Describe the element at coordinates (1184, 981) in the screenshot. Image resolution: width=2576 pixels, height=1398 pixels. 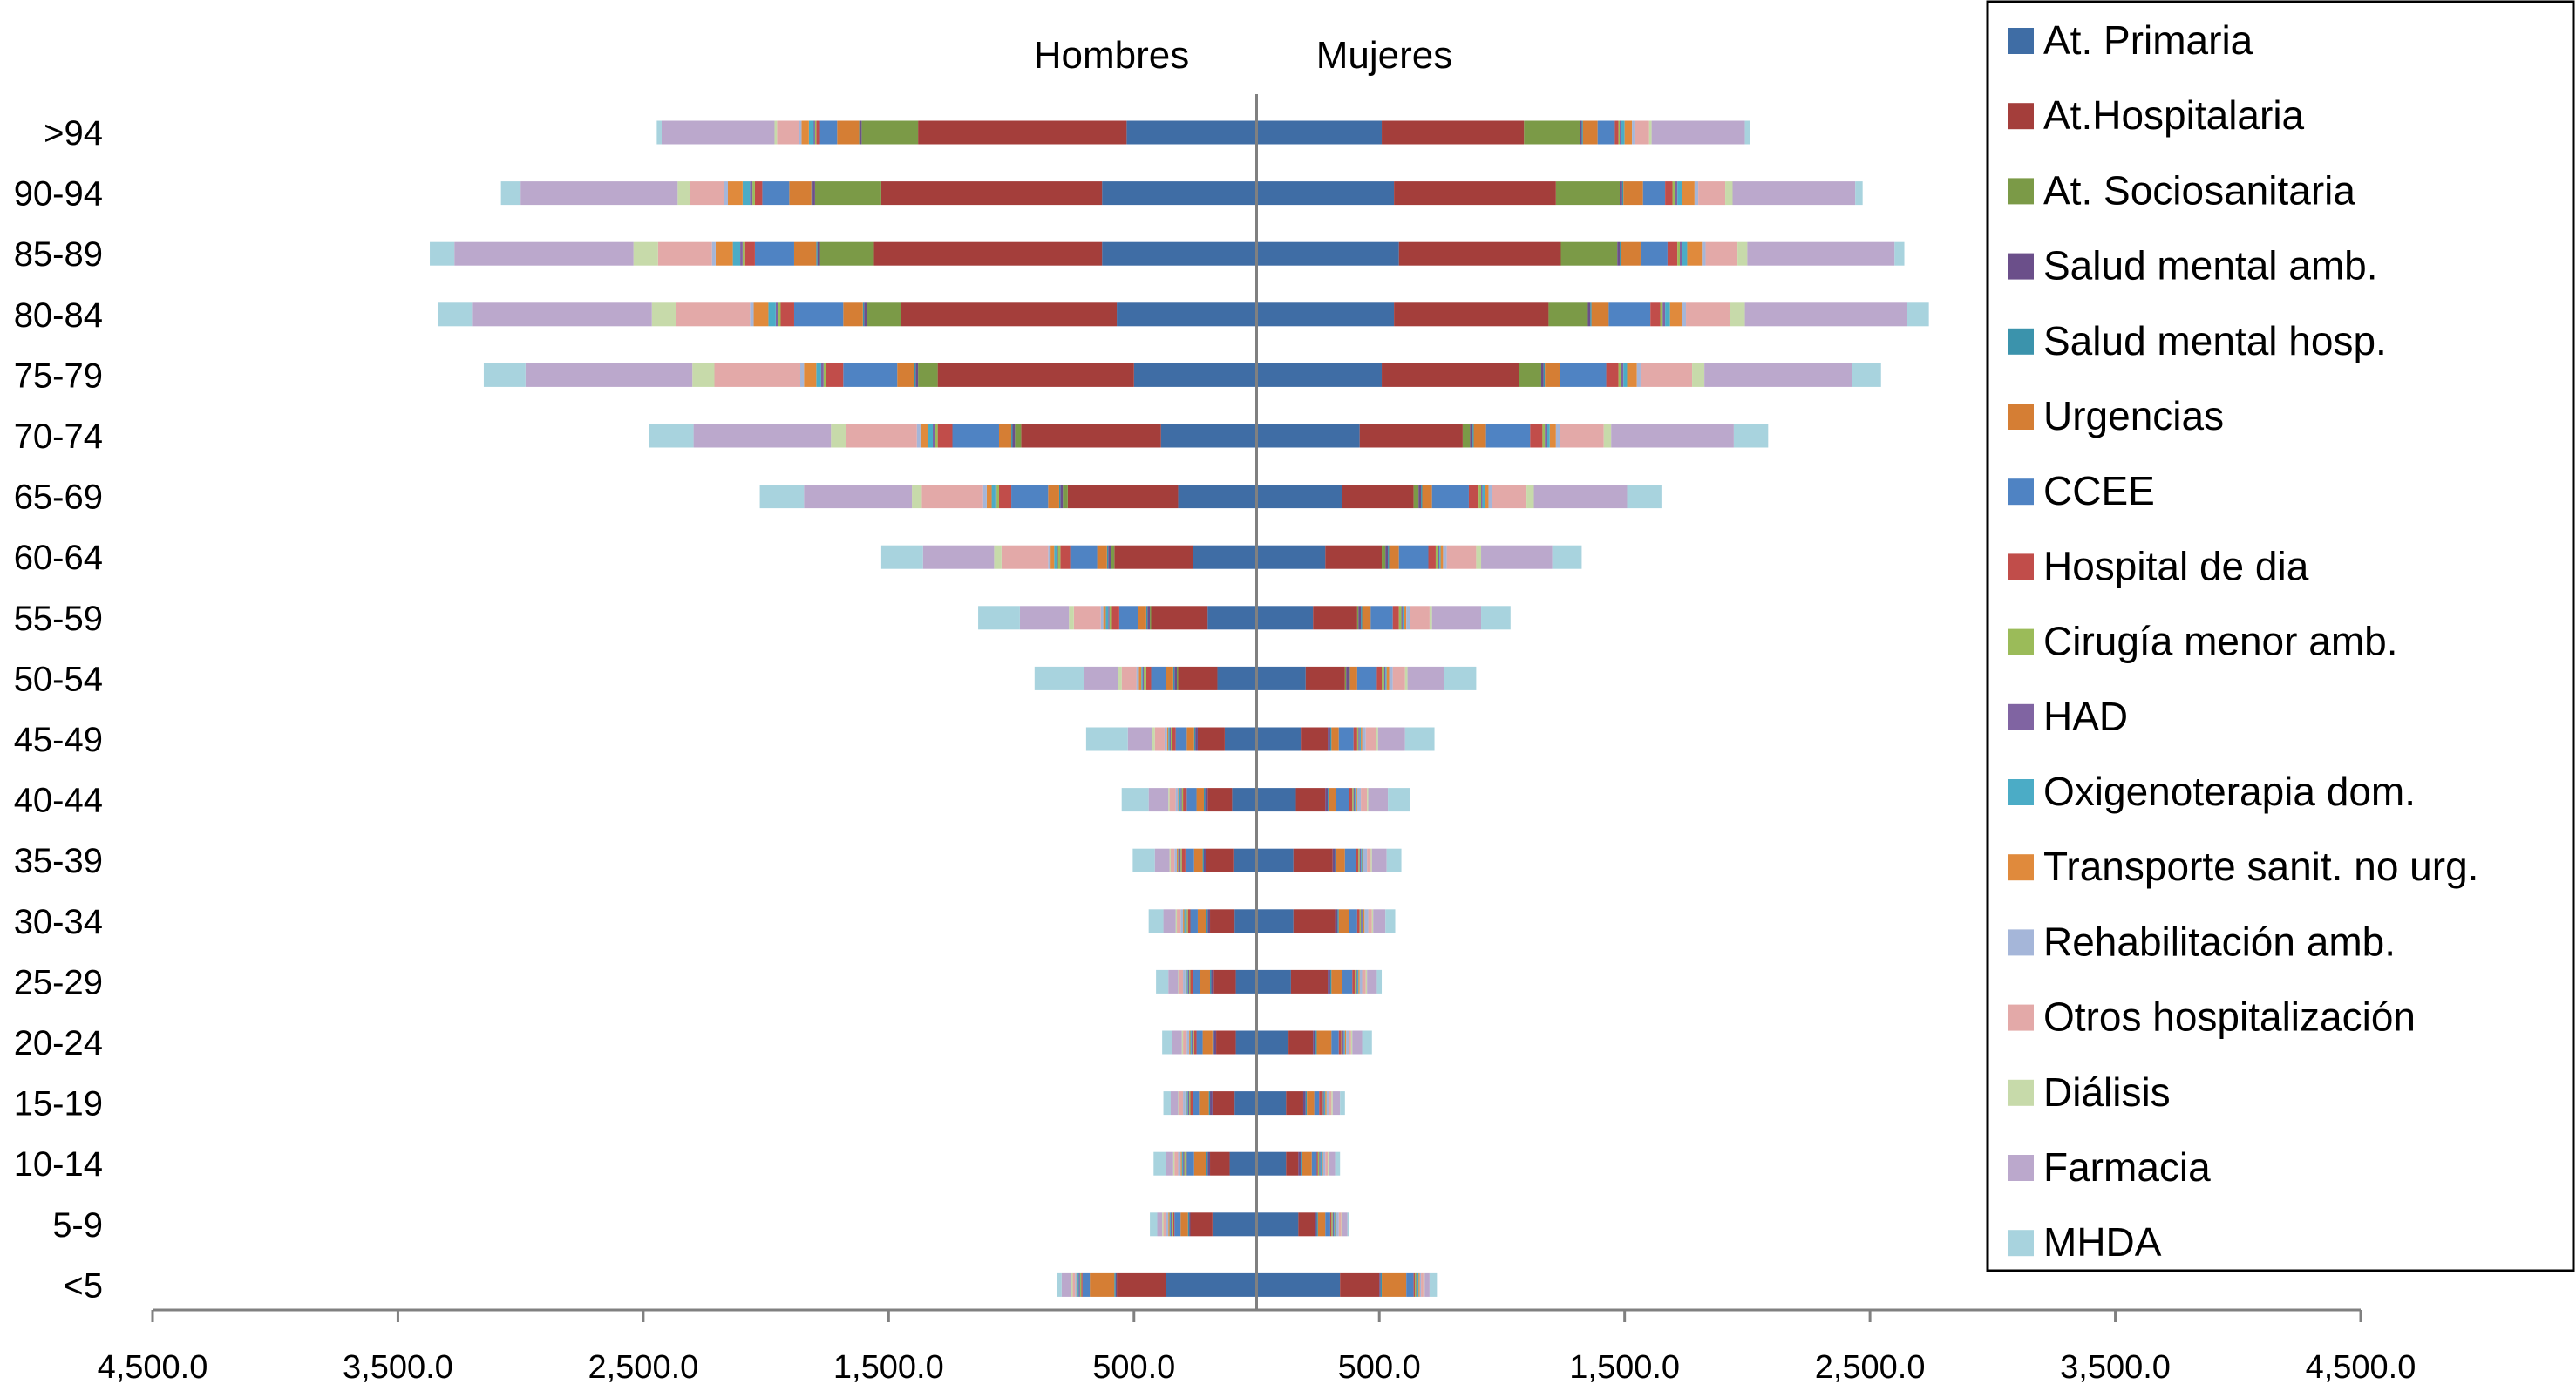
I see `bar-hombres-25-29-Rehabilitación amb.` at that location.